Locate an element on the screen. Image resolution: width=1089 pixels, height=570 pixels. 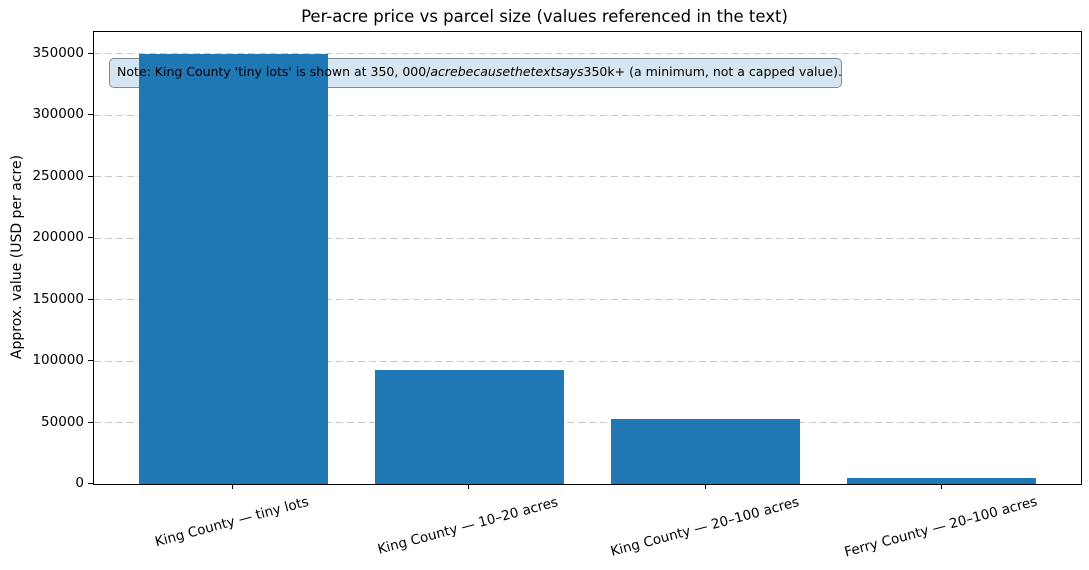
y-axis-label: Approx. value (USD per acre) is located at coordinates (17, 257).